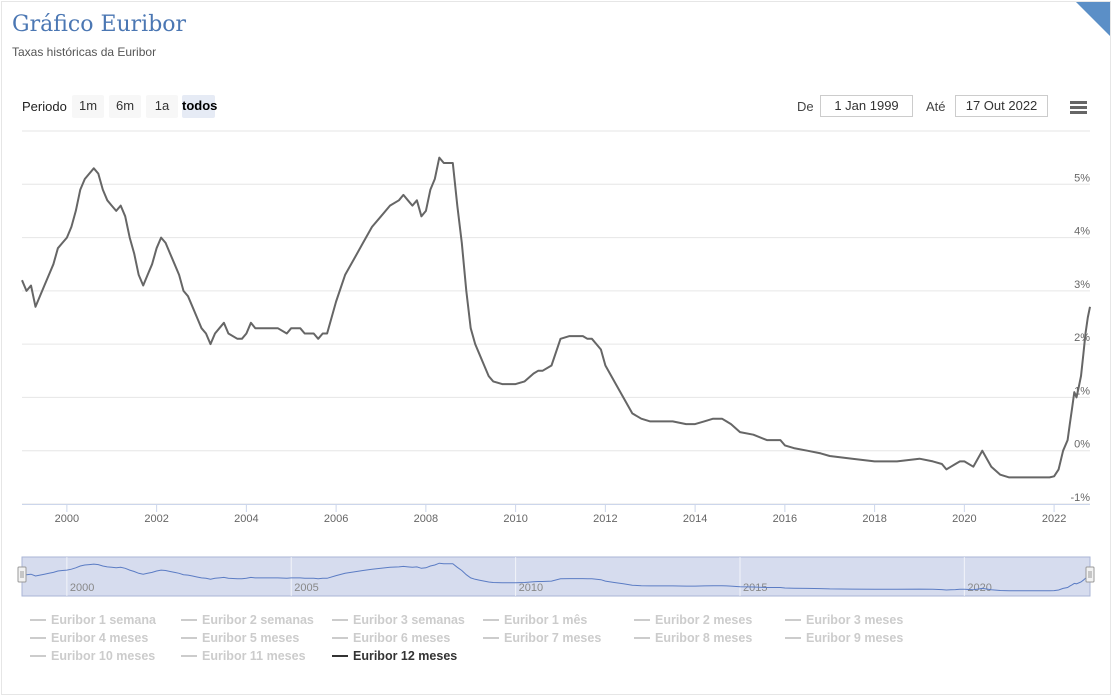  I want to click on navigator-handle-left, so click(22, 574).